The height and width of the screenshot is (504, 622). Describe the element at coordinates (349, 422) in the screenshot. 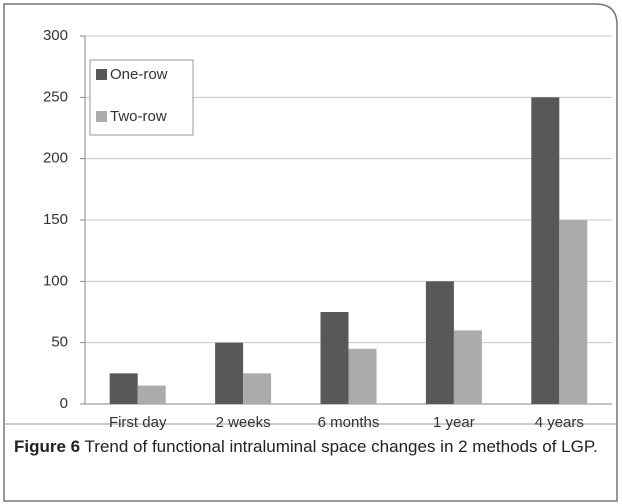

I see `x-tick-label: 6 months` at that location.